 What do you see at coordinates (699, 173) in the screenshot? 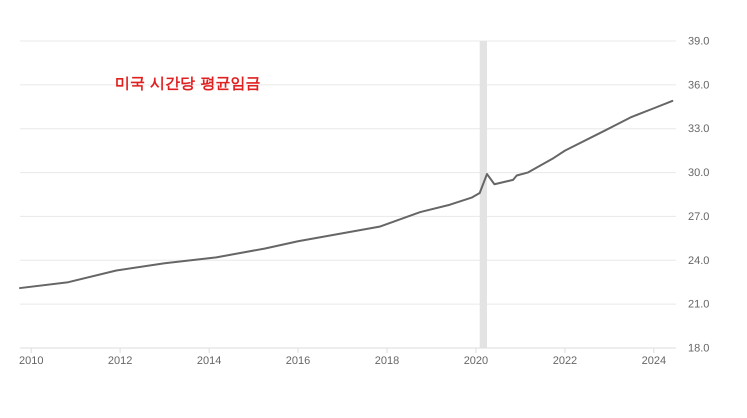
I see `y-tick-label: 30.0` at bounding box center [699, 173].